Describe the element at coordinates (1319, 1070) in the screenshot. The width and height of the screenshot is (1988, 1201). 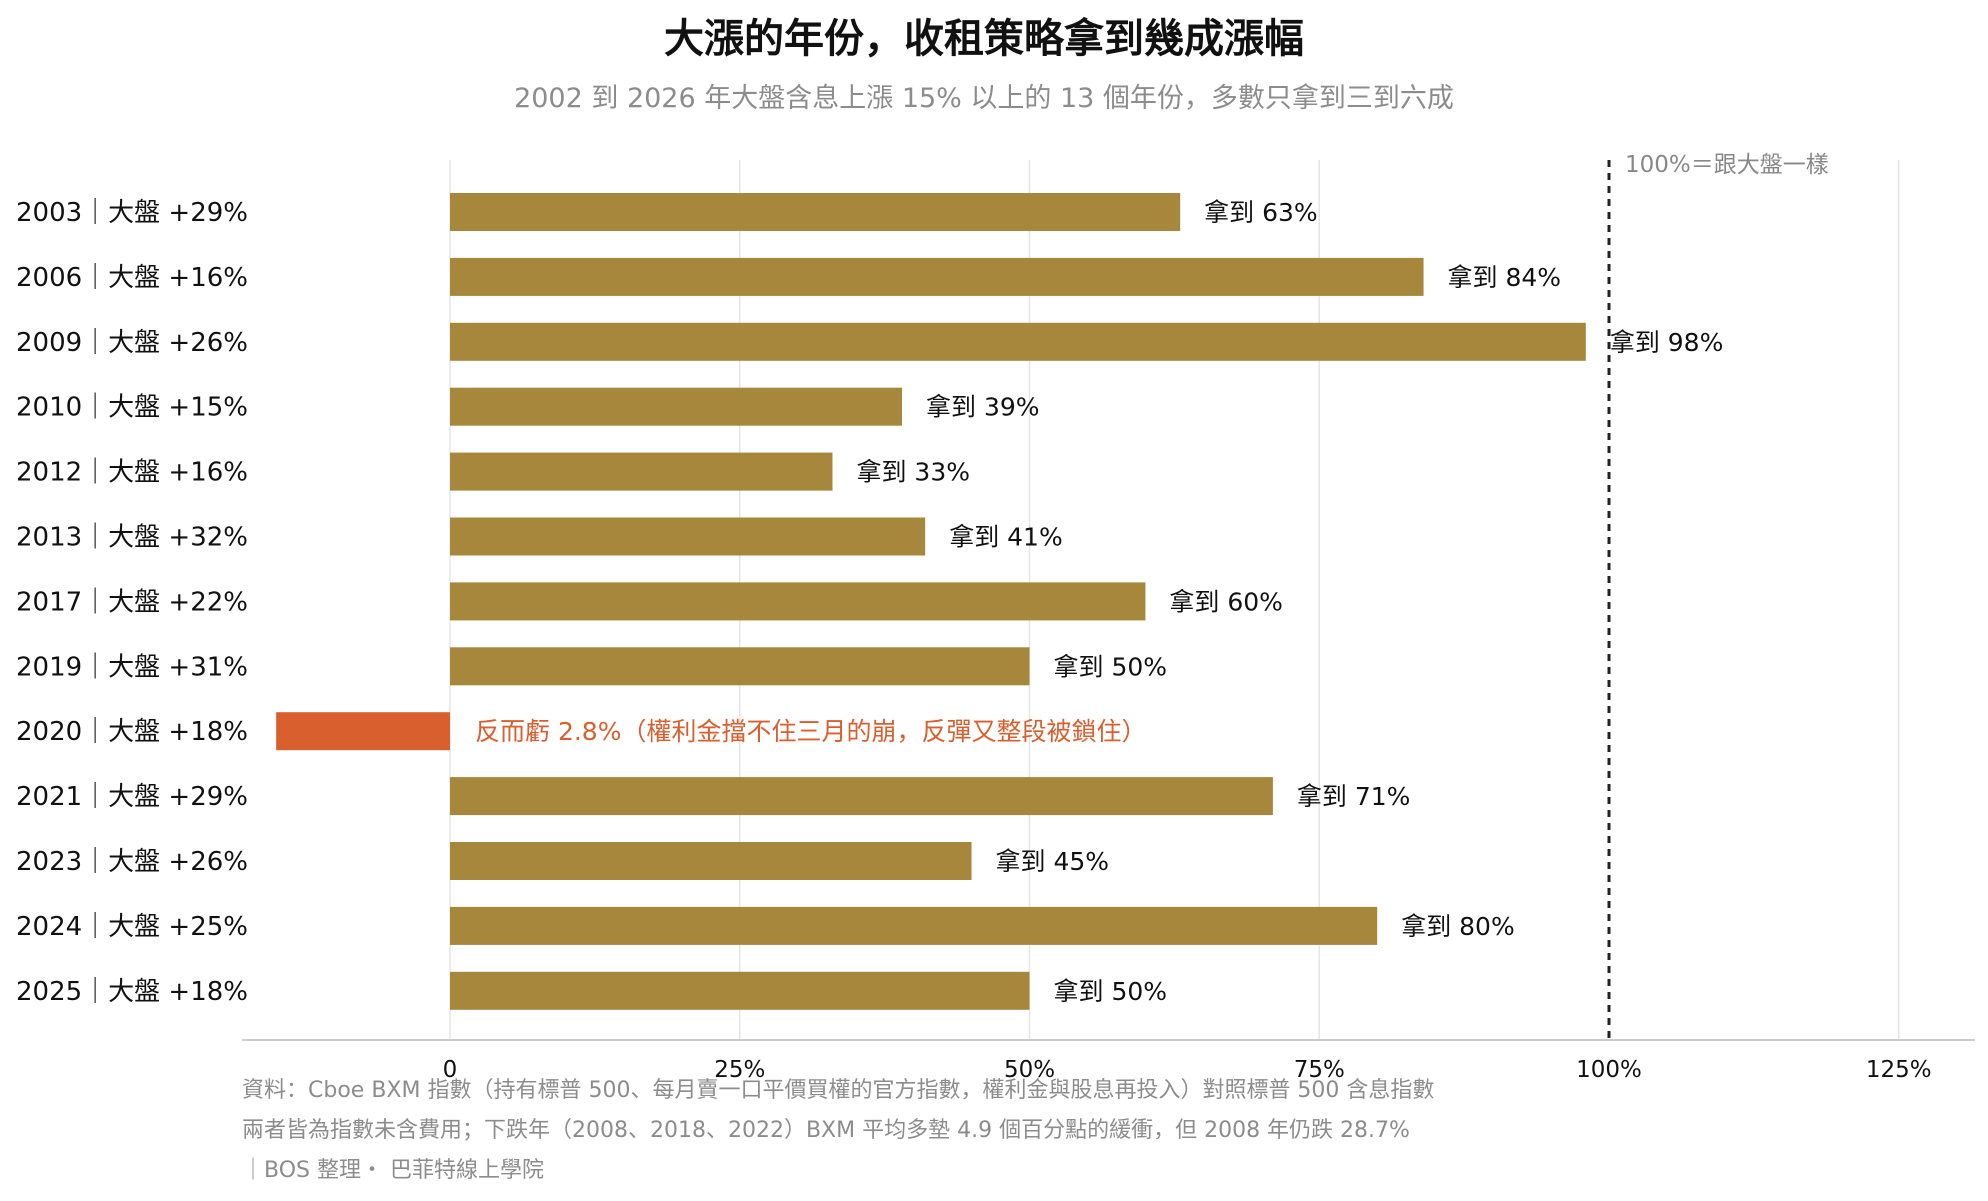
I see `x-tick-3: 75%` at that location.